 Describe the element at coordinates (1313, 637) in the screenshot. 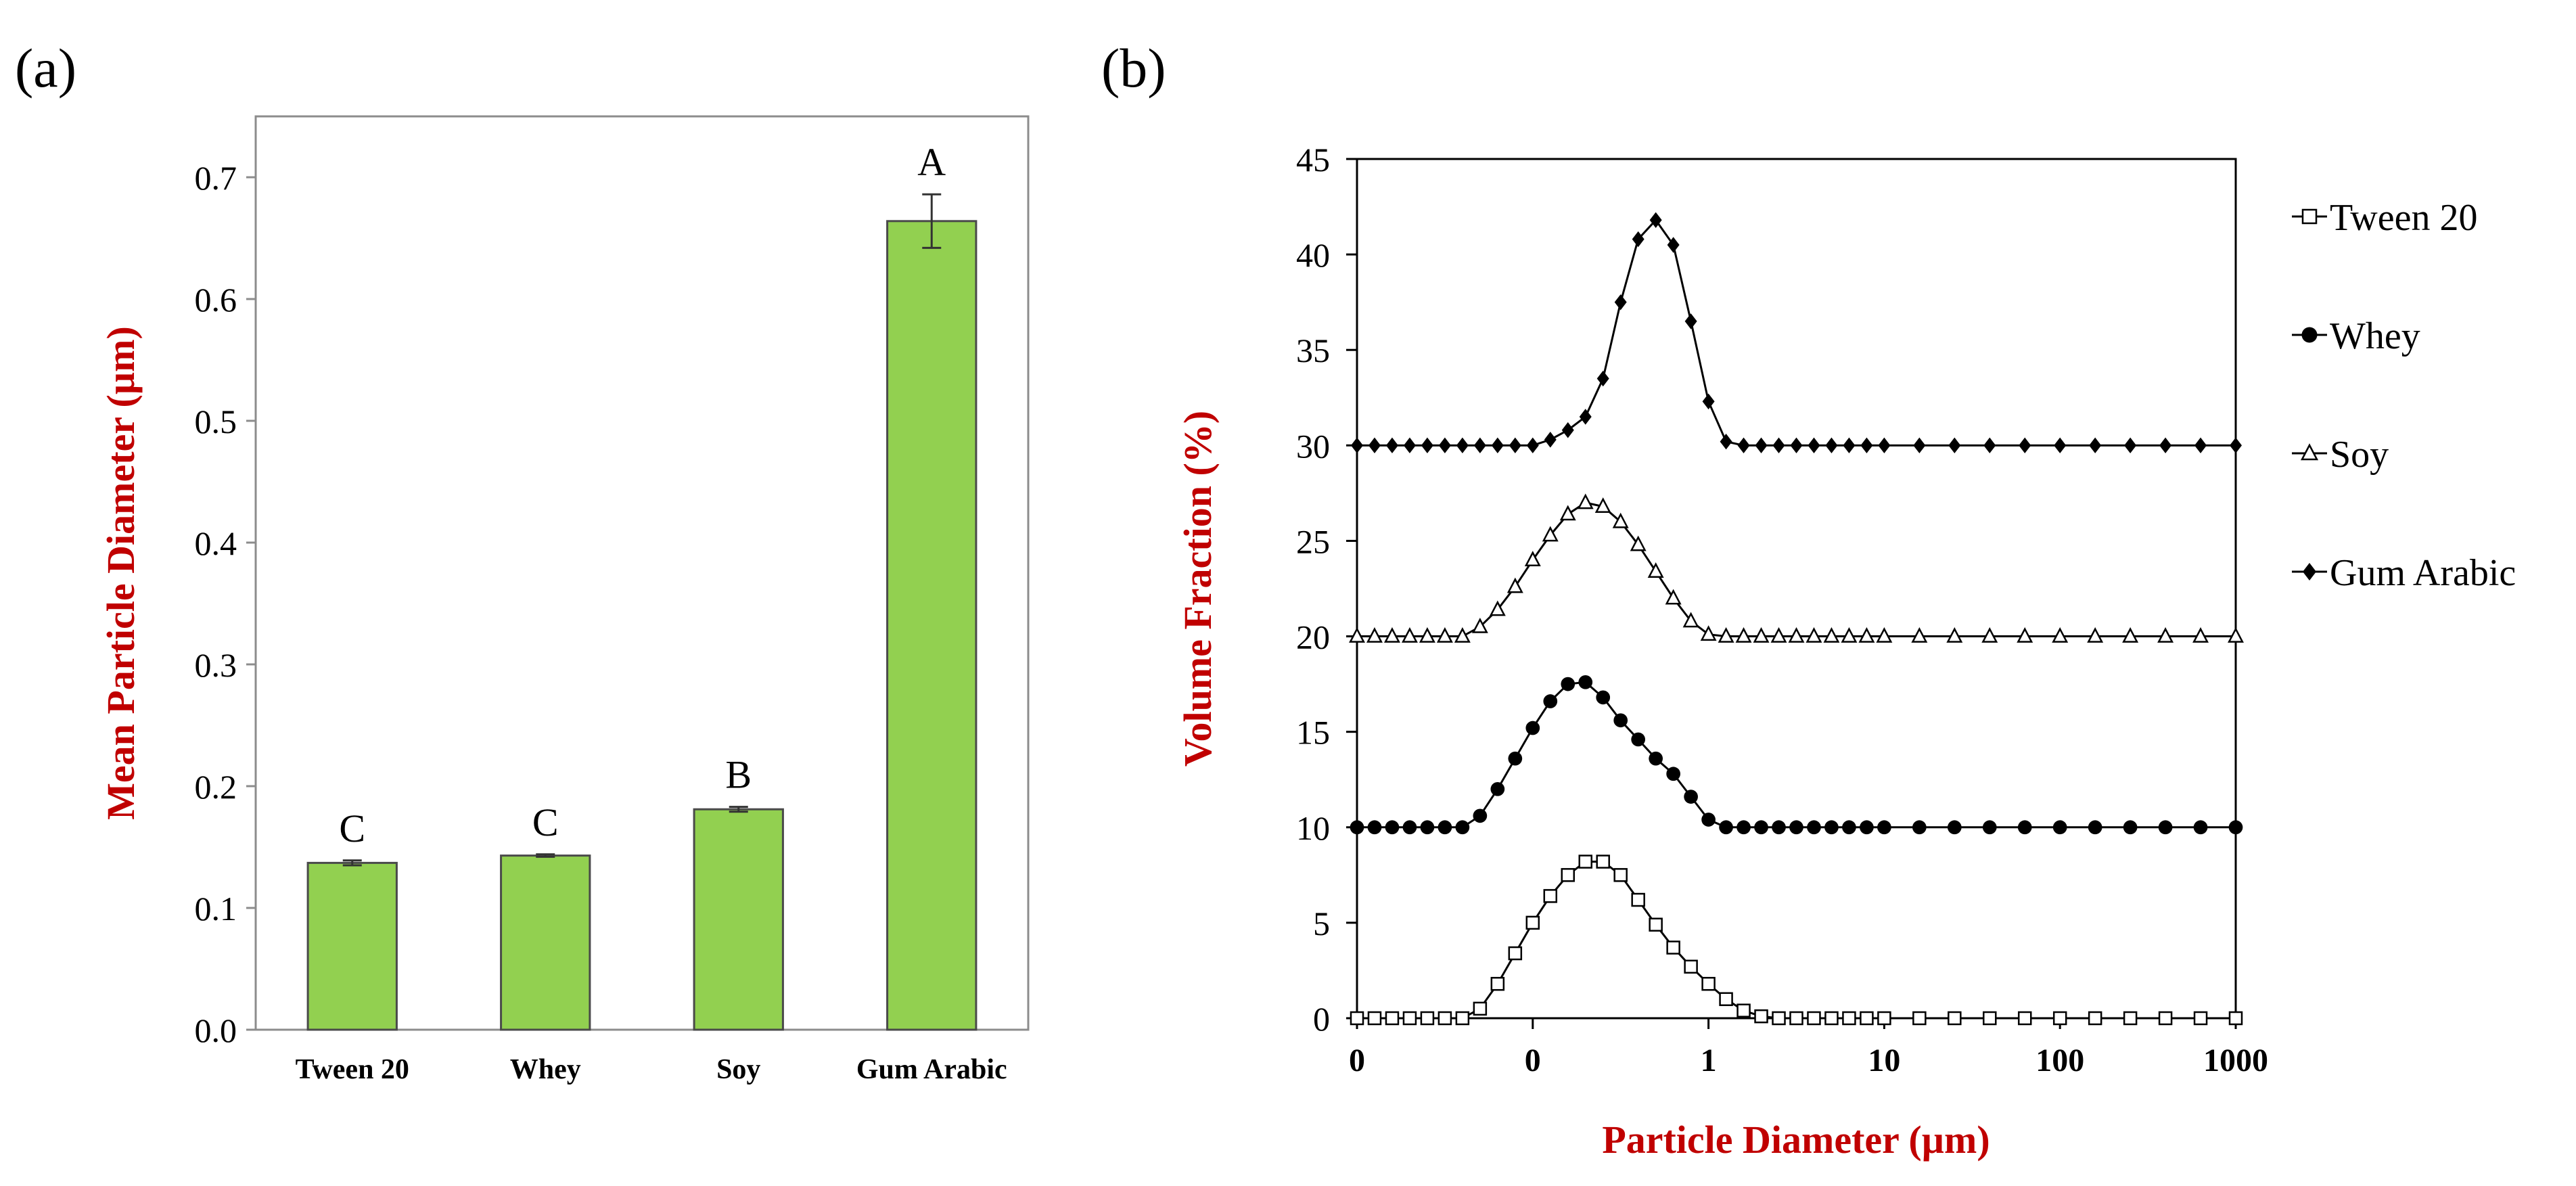

I see `line-y-tick-label: 20` at that location.